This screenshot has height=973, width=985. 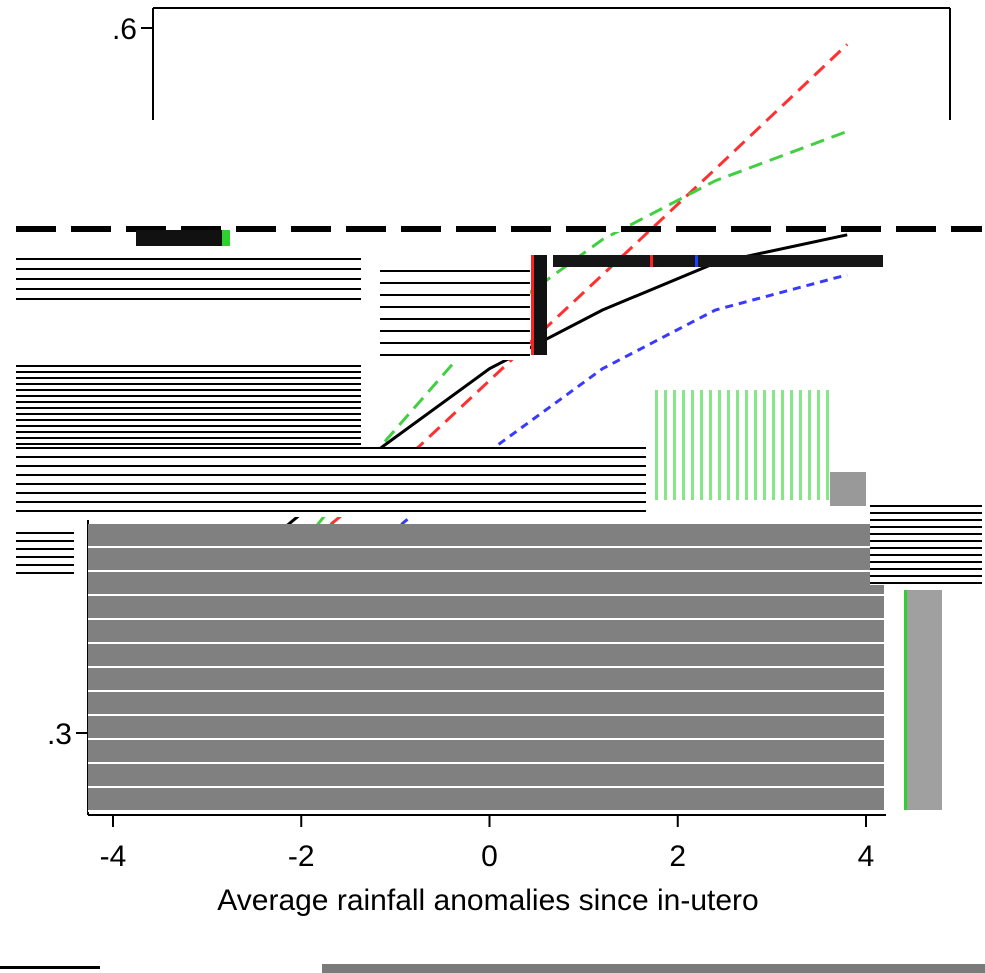 I want to click on y-tick-label: .6, so click(x=124, y=29).